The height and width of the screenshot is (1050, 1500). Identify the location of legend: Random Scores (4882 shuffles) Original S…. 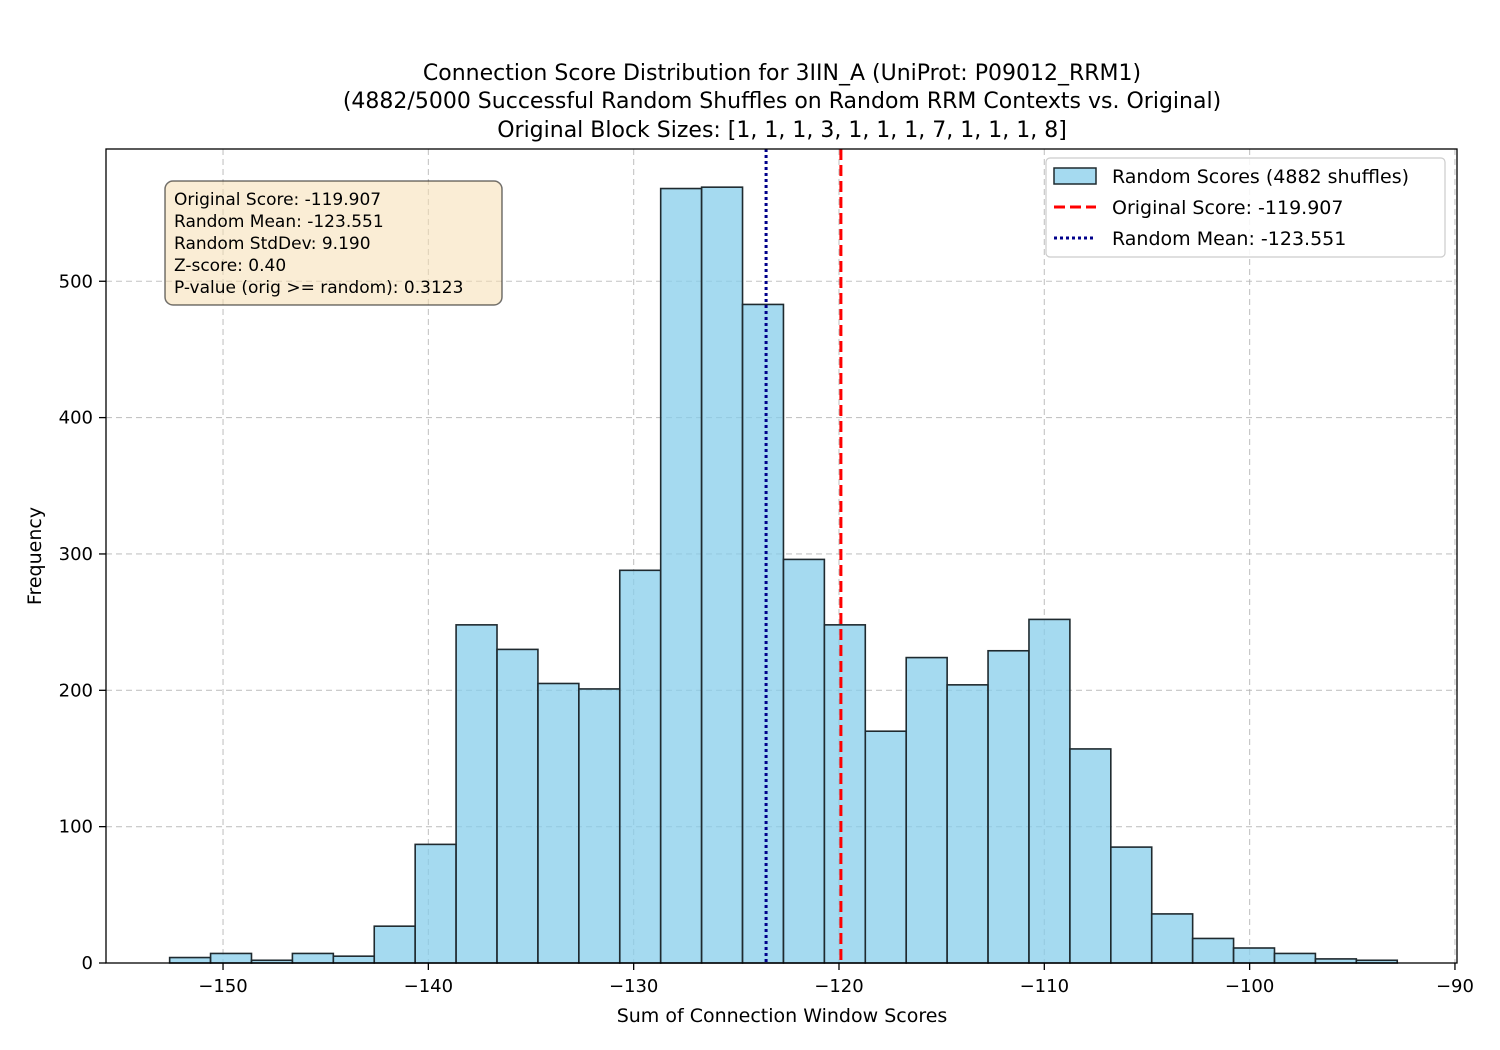
(1245, 207).